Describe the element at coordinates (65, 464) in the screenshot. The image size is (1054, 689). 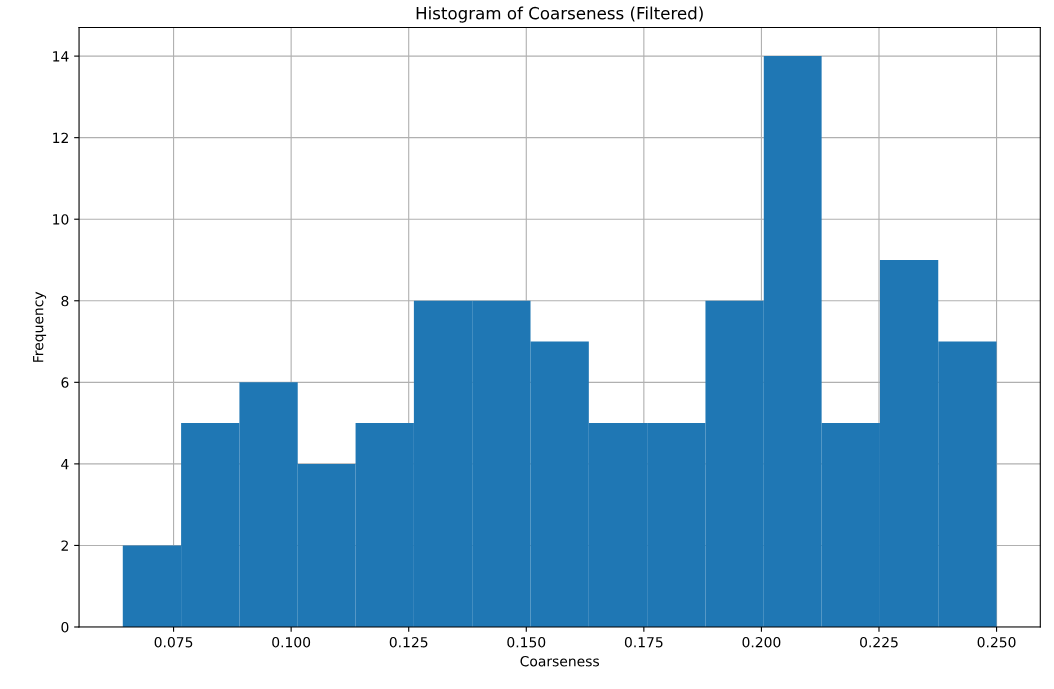
I see `y-tick-label: 4` at that location.